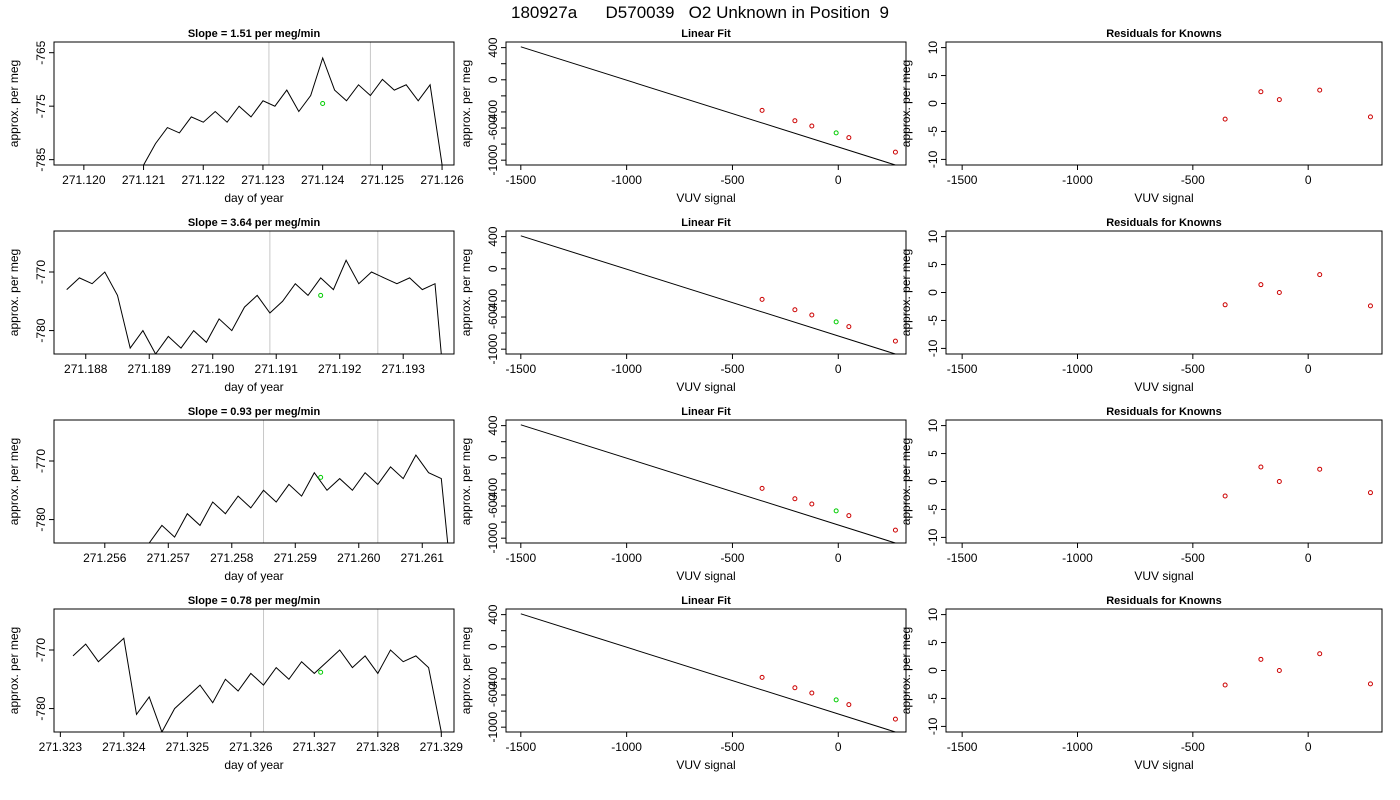 This screenshot has width=1400, height=800. What do you see at coordinates (41, 159) in the screenshot?
I see `y-tick-label: -785` at bounding box center [41, 159].